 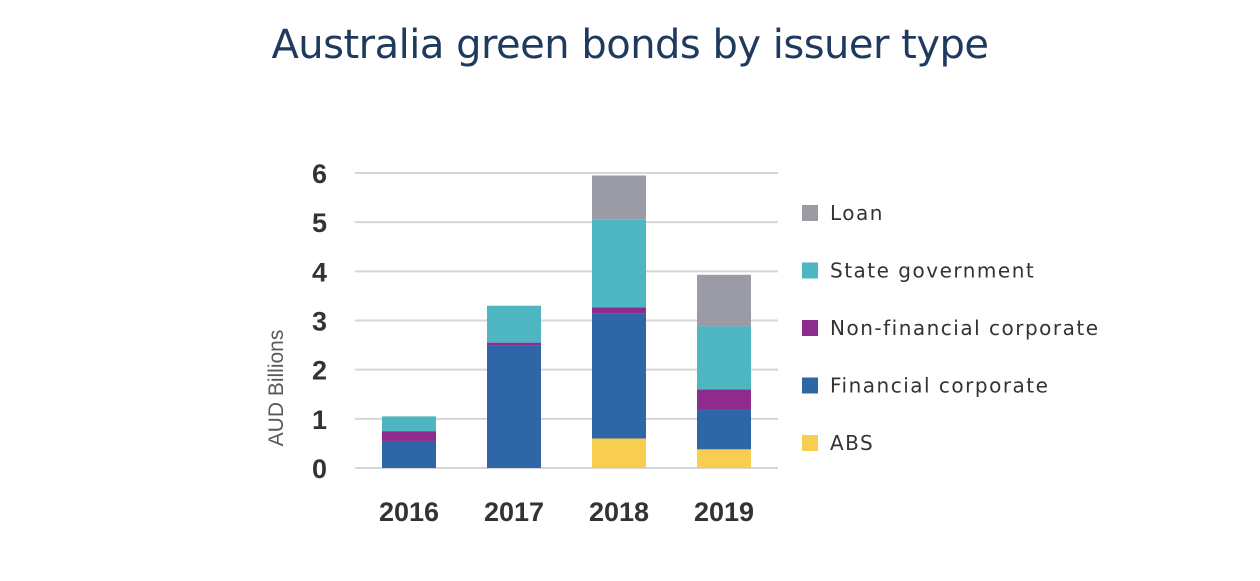 What do you see at coordinates (724, 512) in the screenshot?
I see `x-tick-label: 2019` at bounding box center [724, 512].